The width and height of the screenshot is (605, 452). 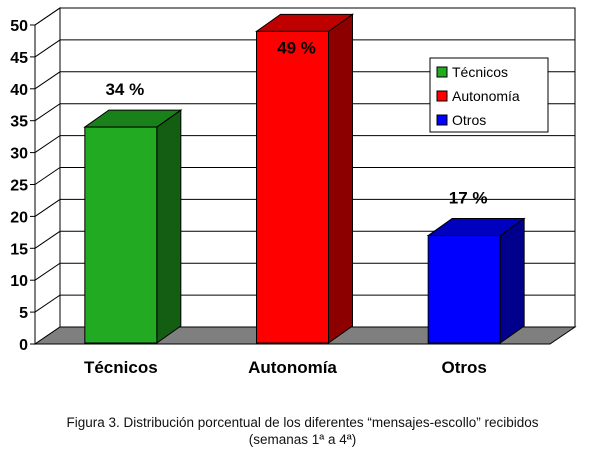 I want to click on legend, so click(x=489, y=95).